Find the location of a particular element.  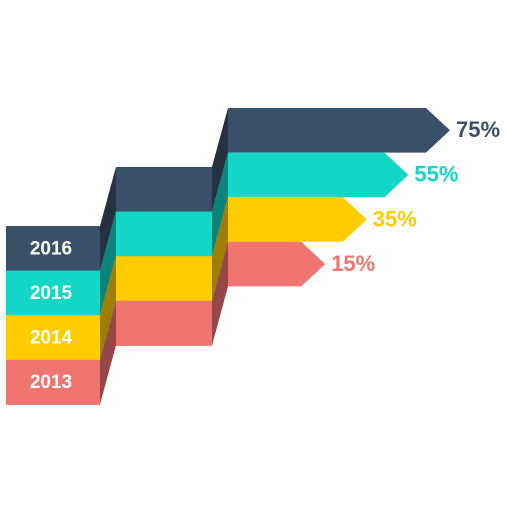

year-label: 2014 is located at coordinates (51, 338).